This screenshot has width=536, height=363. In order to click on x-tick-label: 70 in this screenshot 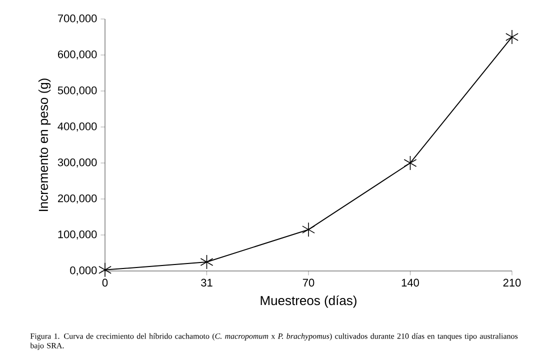, I will do `click(308, 282)`.